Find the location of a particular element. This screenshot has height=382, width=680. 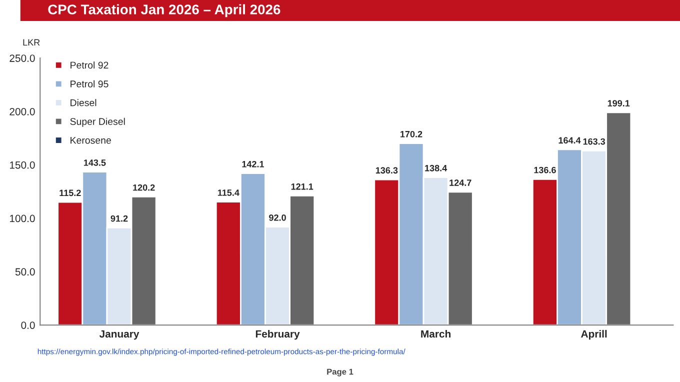

data-label: 120.2 is located at coordinates (144, 187).